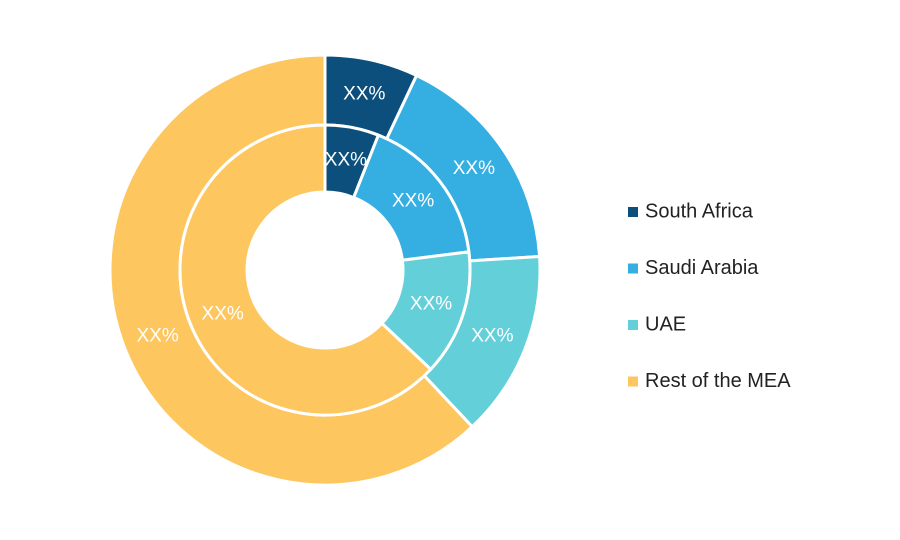  What do you see at coordinates (702, 268) in the screenshot?
I see `legend-label: Saudi Arabia` at bounding box center [702, 268].